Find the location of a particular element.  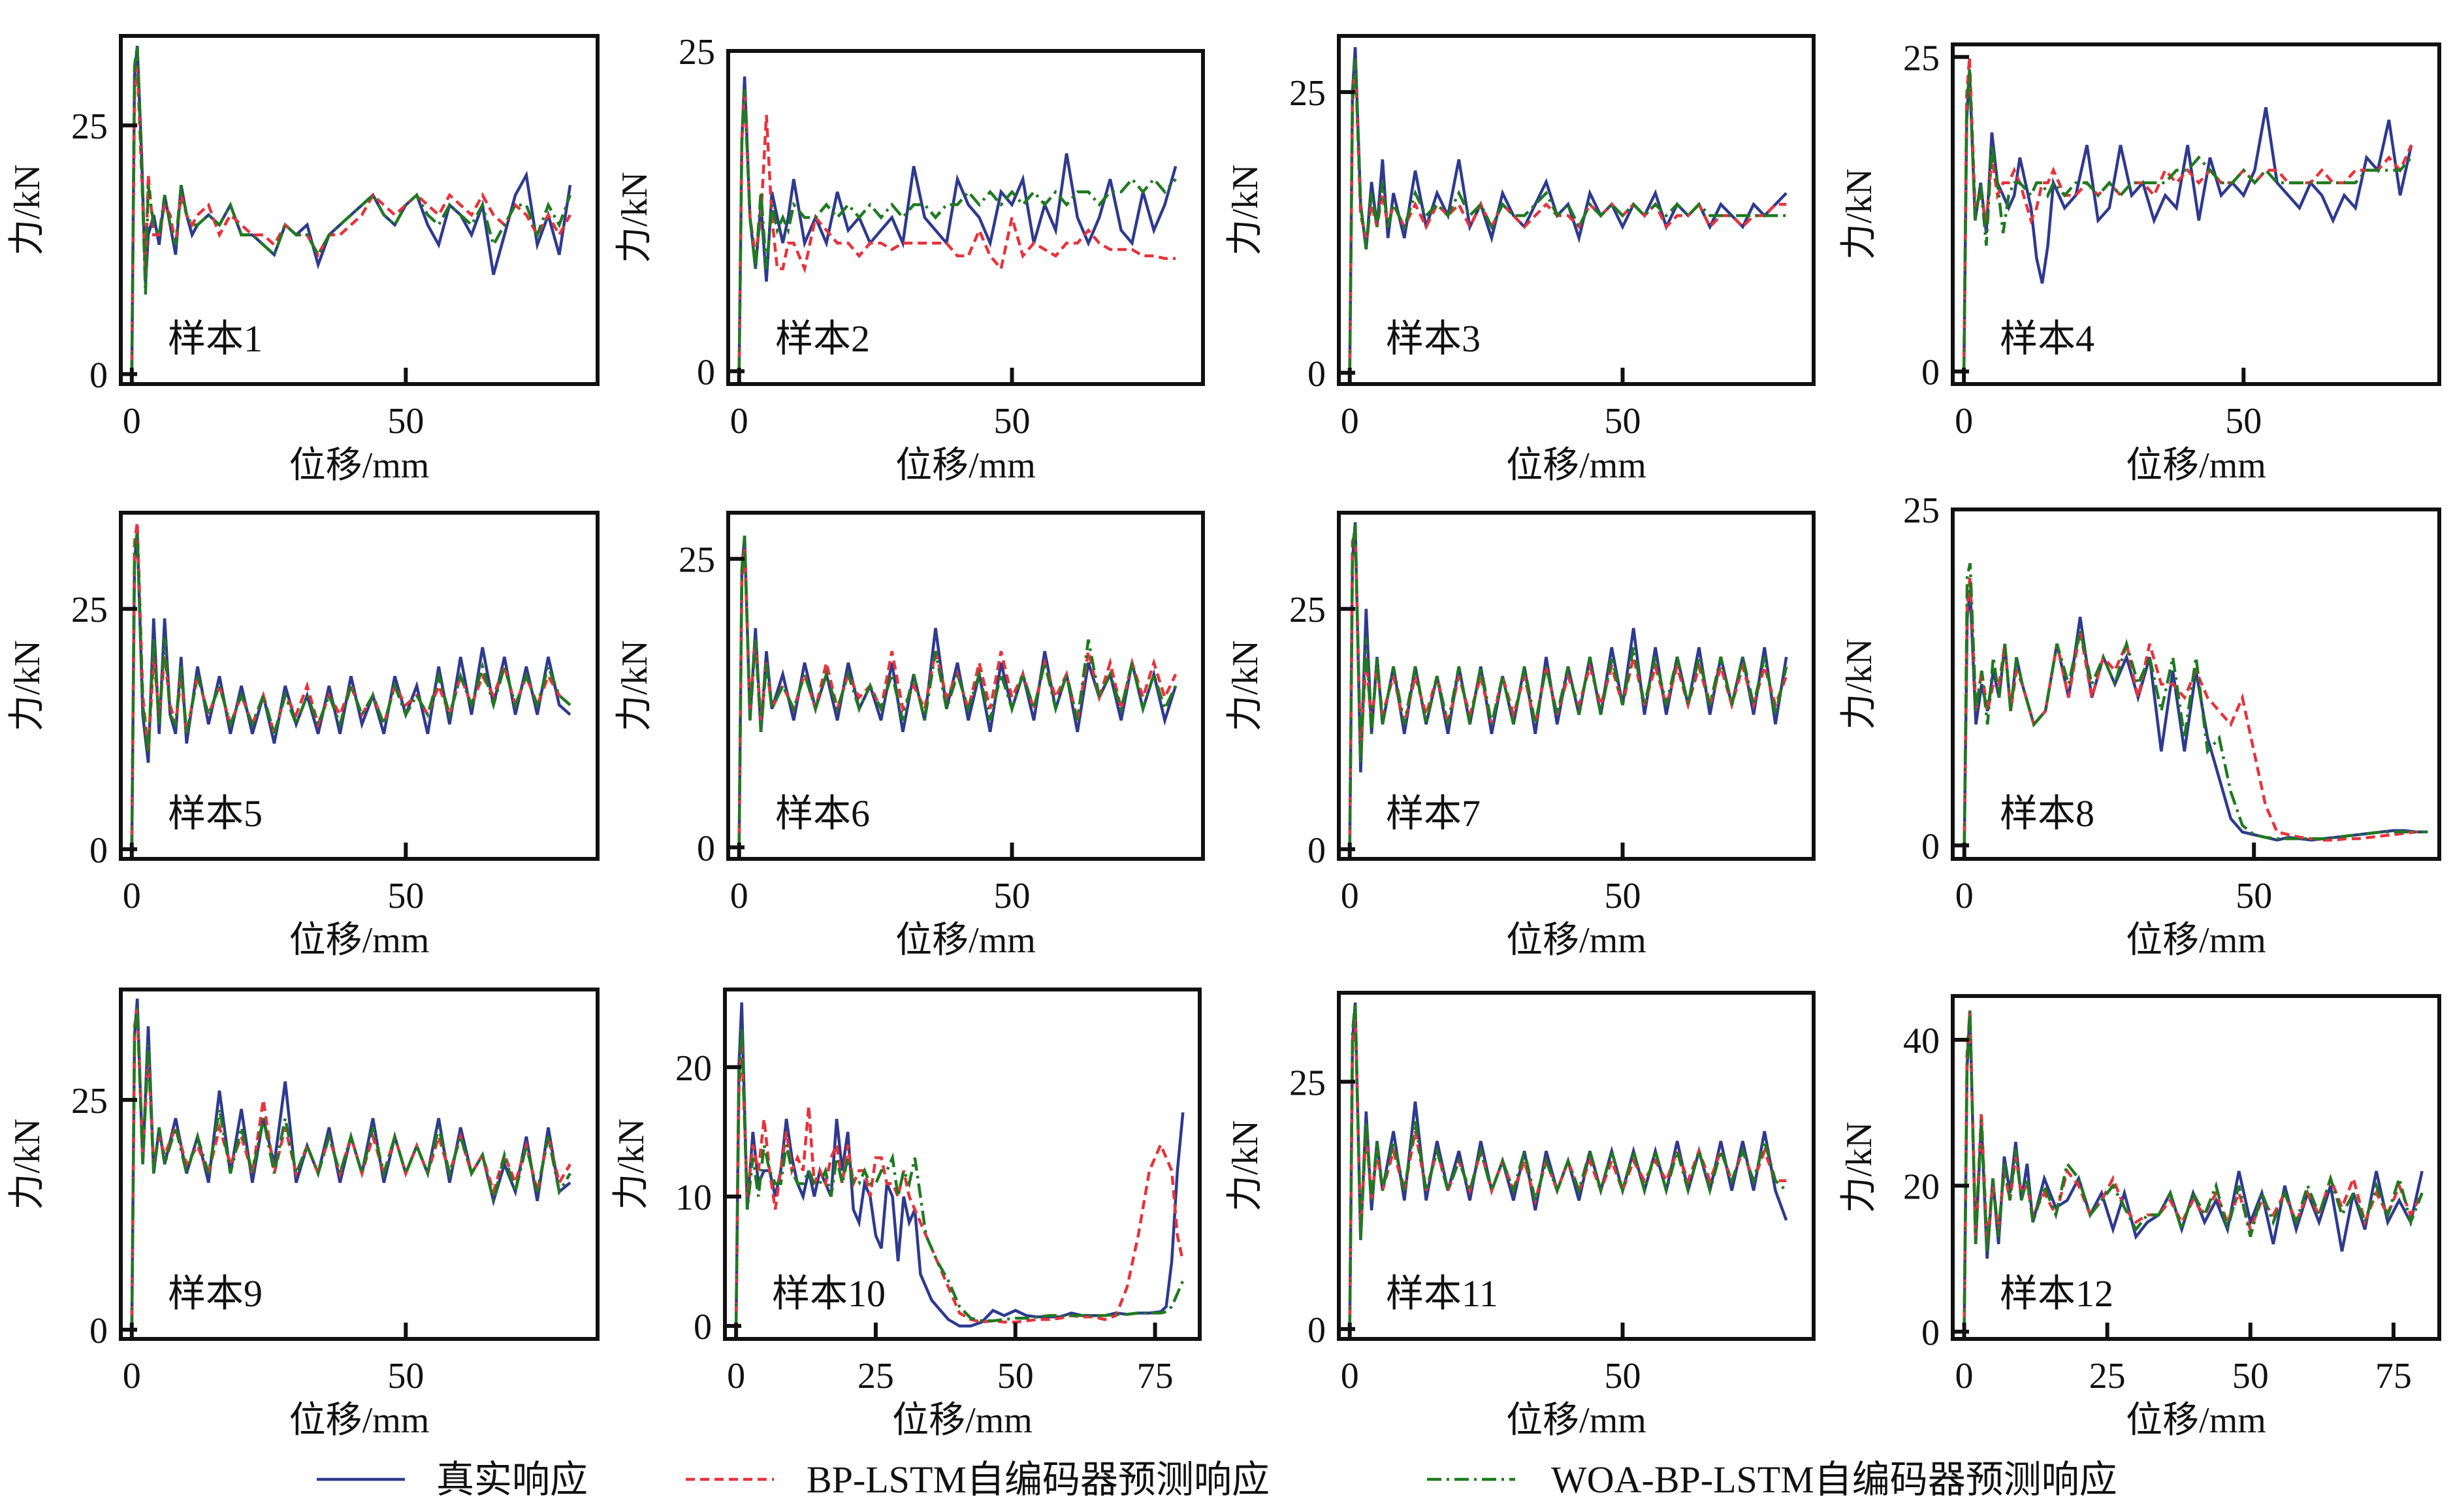

sample-label: 样本10 is located at coordinates (829, 1293).